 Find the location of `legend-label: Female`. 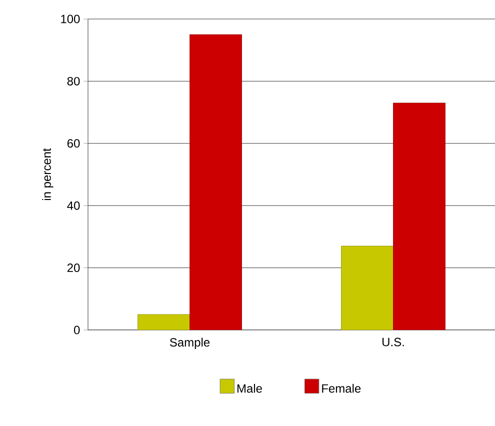

legend-label: Female is located at coordinates (341, 388).